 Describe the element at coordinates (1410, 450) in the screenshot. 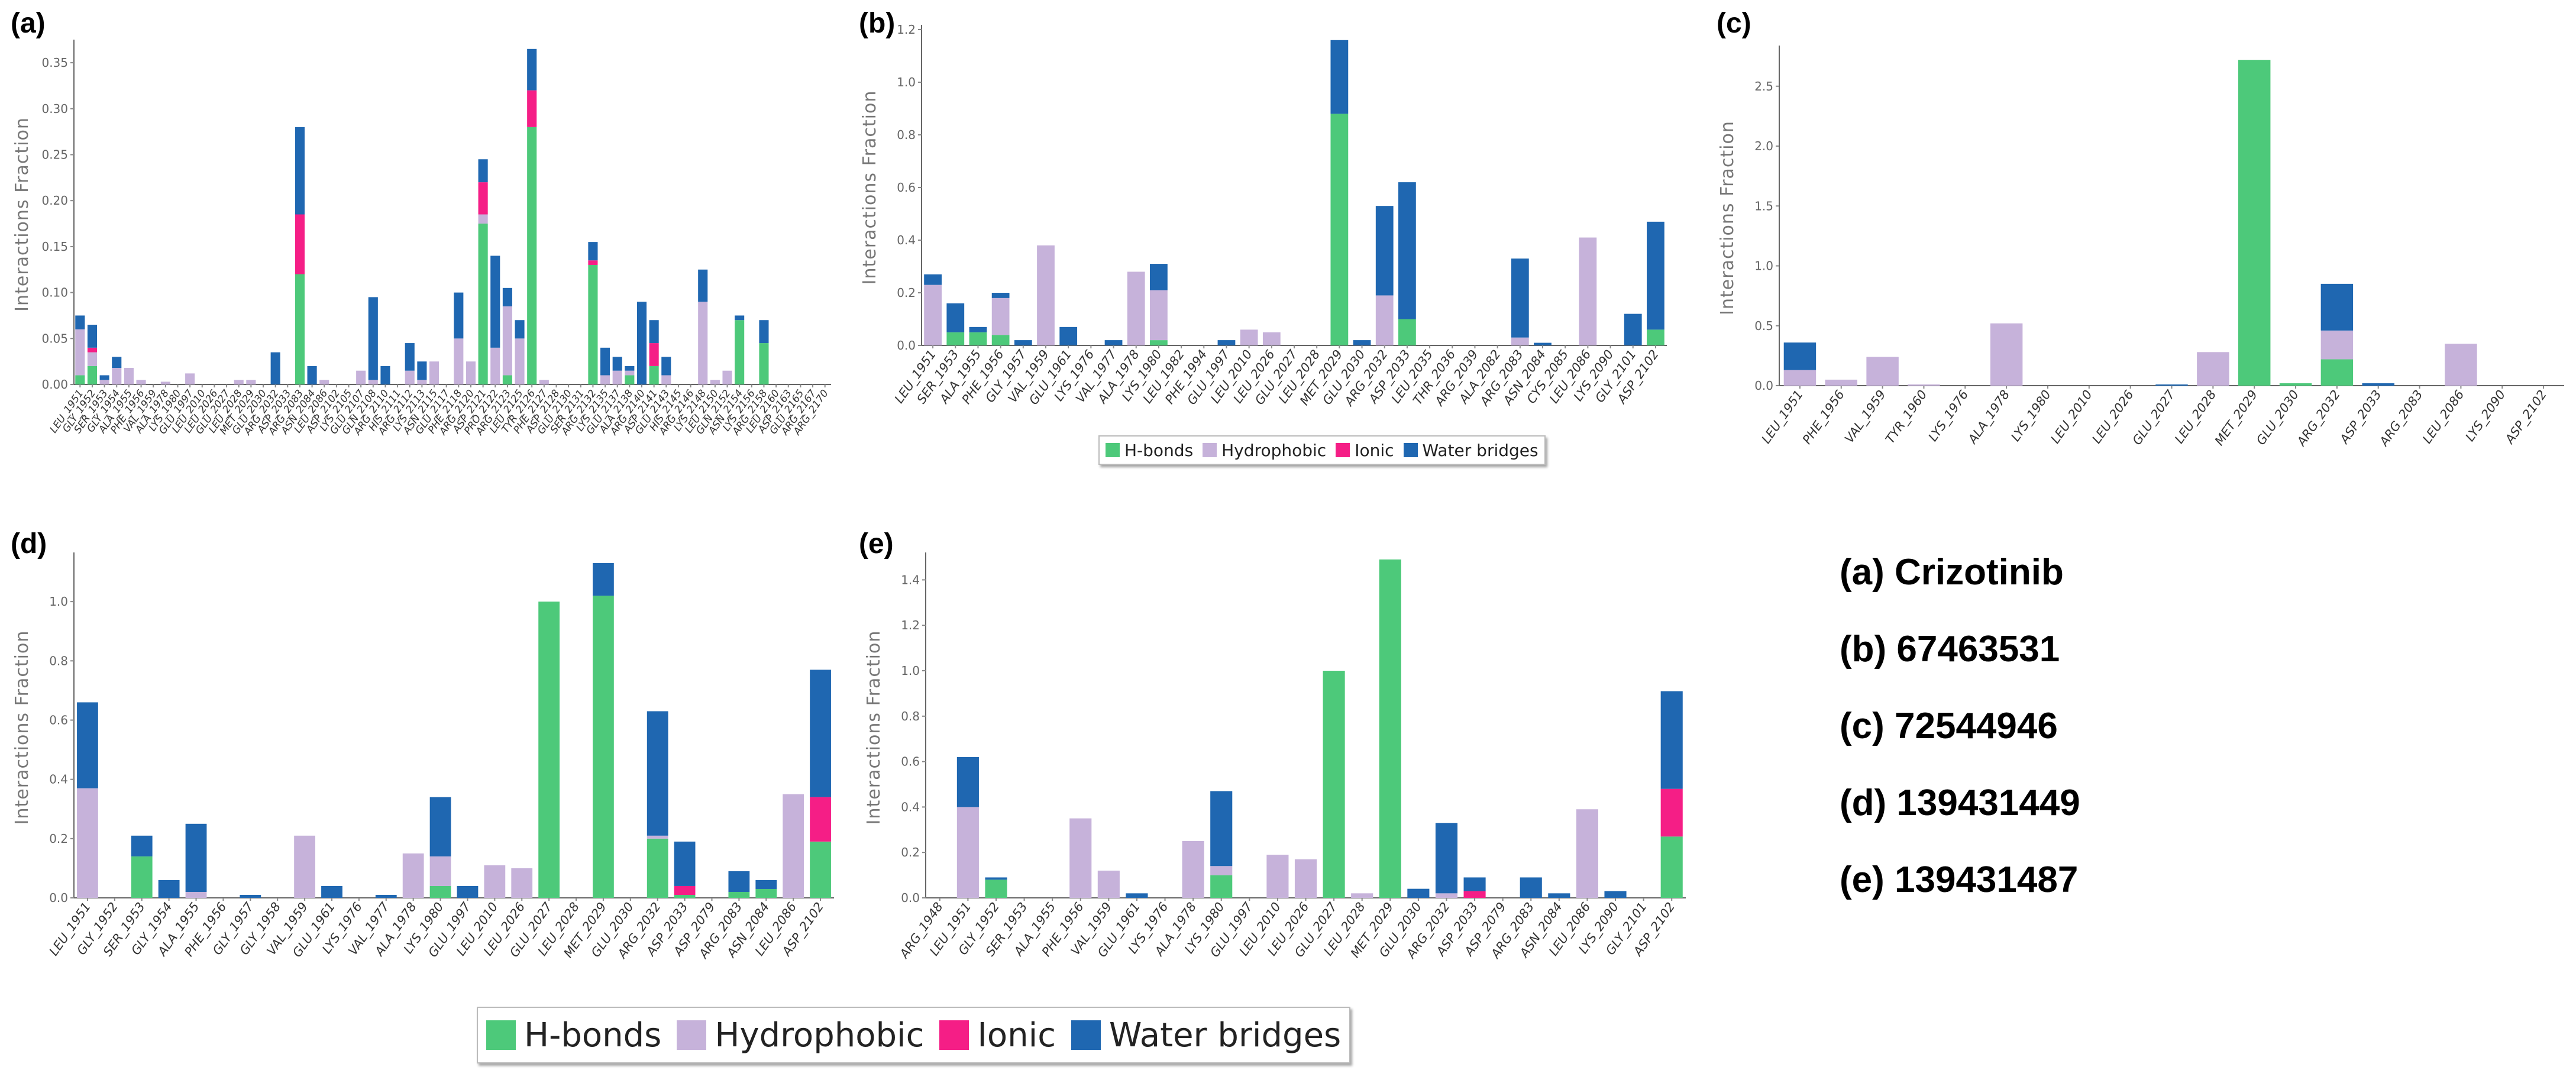

I see `legend-swatch-water` at that location.